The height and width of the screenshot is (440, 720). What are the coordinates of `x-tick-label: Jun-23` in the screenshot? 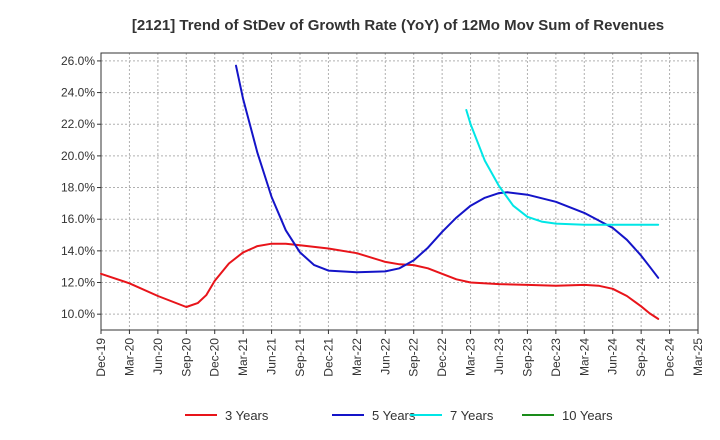 It's located at (499, 356).